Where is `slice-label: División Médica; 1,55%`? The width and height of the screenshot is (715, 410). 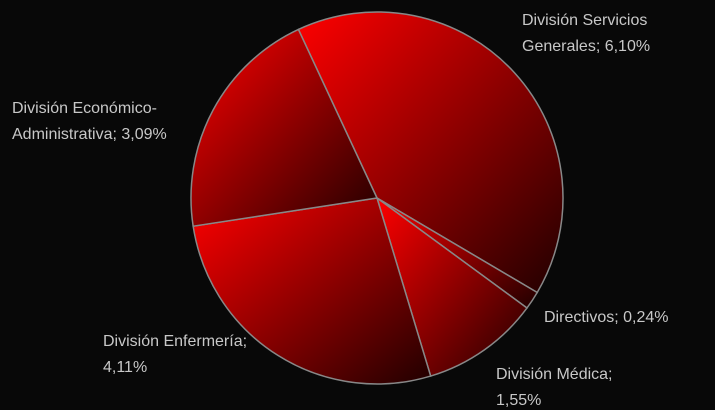
slice-label: División Médica; 1,55% is located at coordinates (554, 387).